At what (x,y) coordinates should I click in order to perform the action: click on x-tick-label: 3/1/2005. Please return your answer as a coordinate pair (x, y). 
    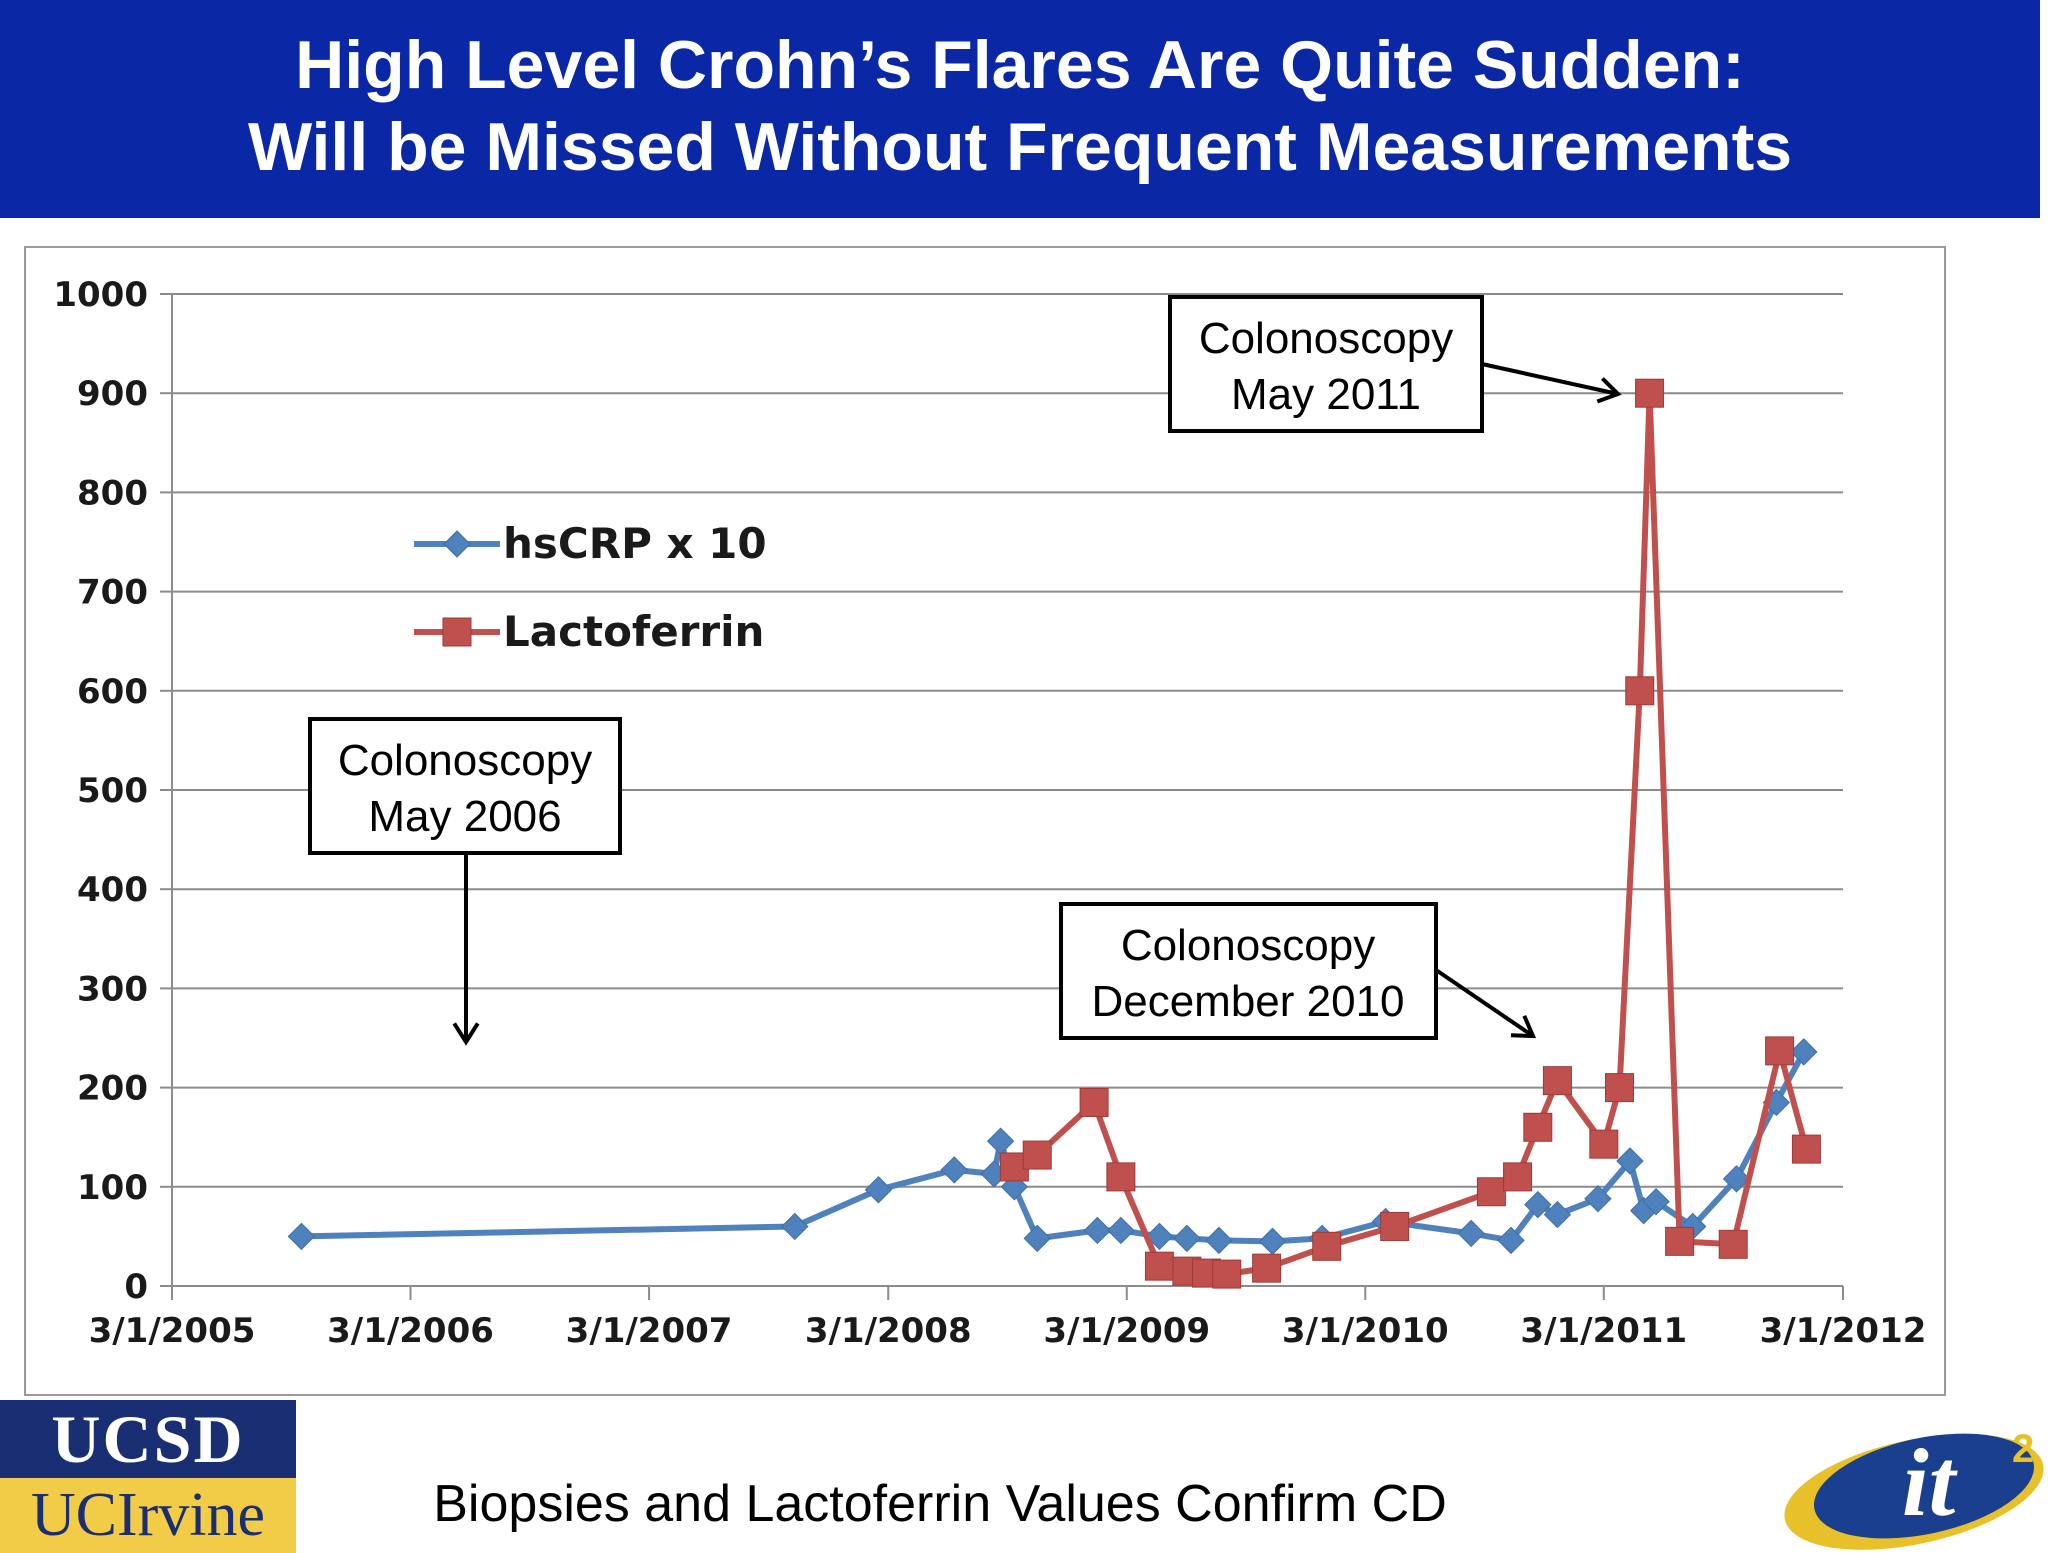
    Looking at the image, I should click on (172, 1331).